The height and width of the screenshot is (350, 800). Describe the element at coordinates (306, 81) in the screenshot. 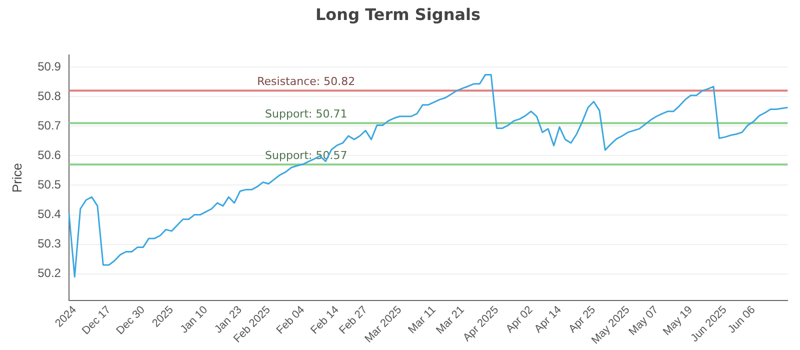

I see `ref-line-label: Resistance: 50.82` at that location.